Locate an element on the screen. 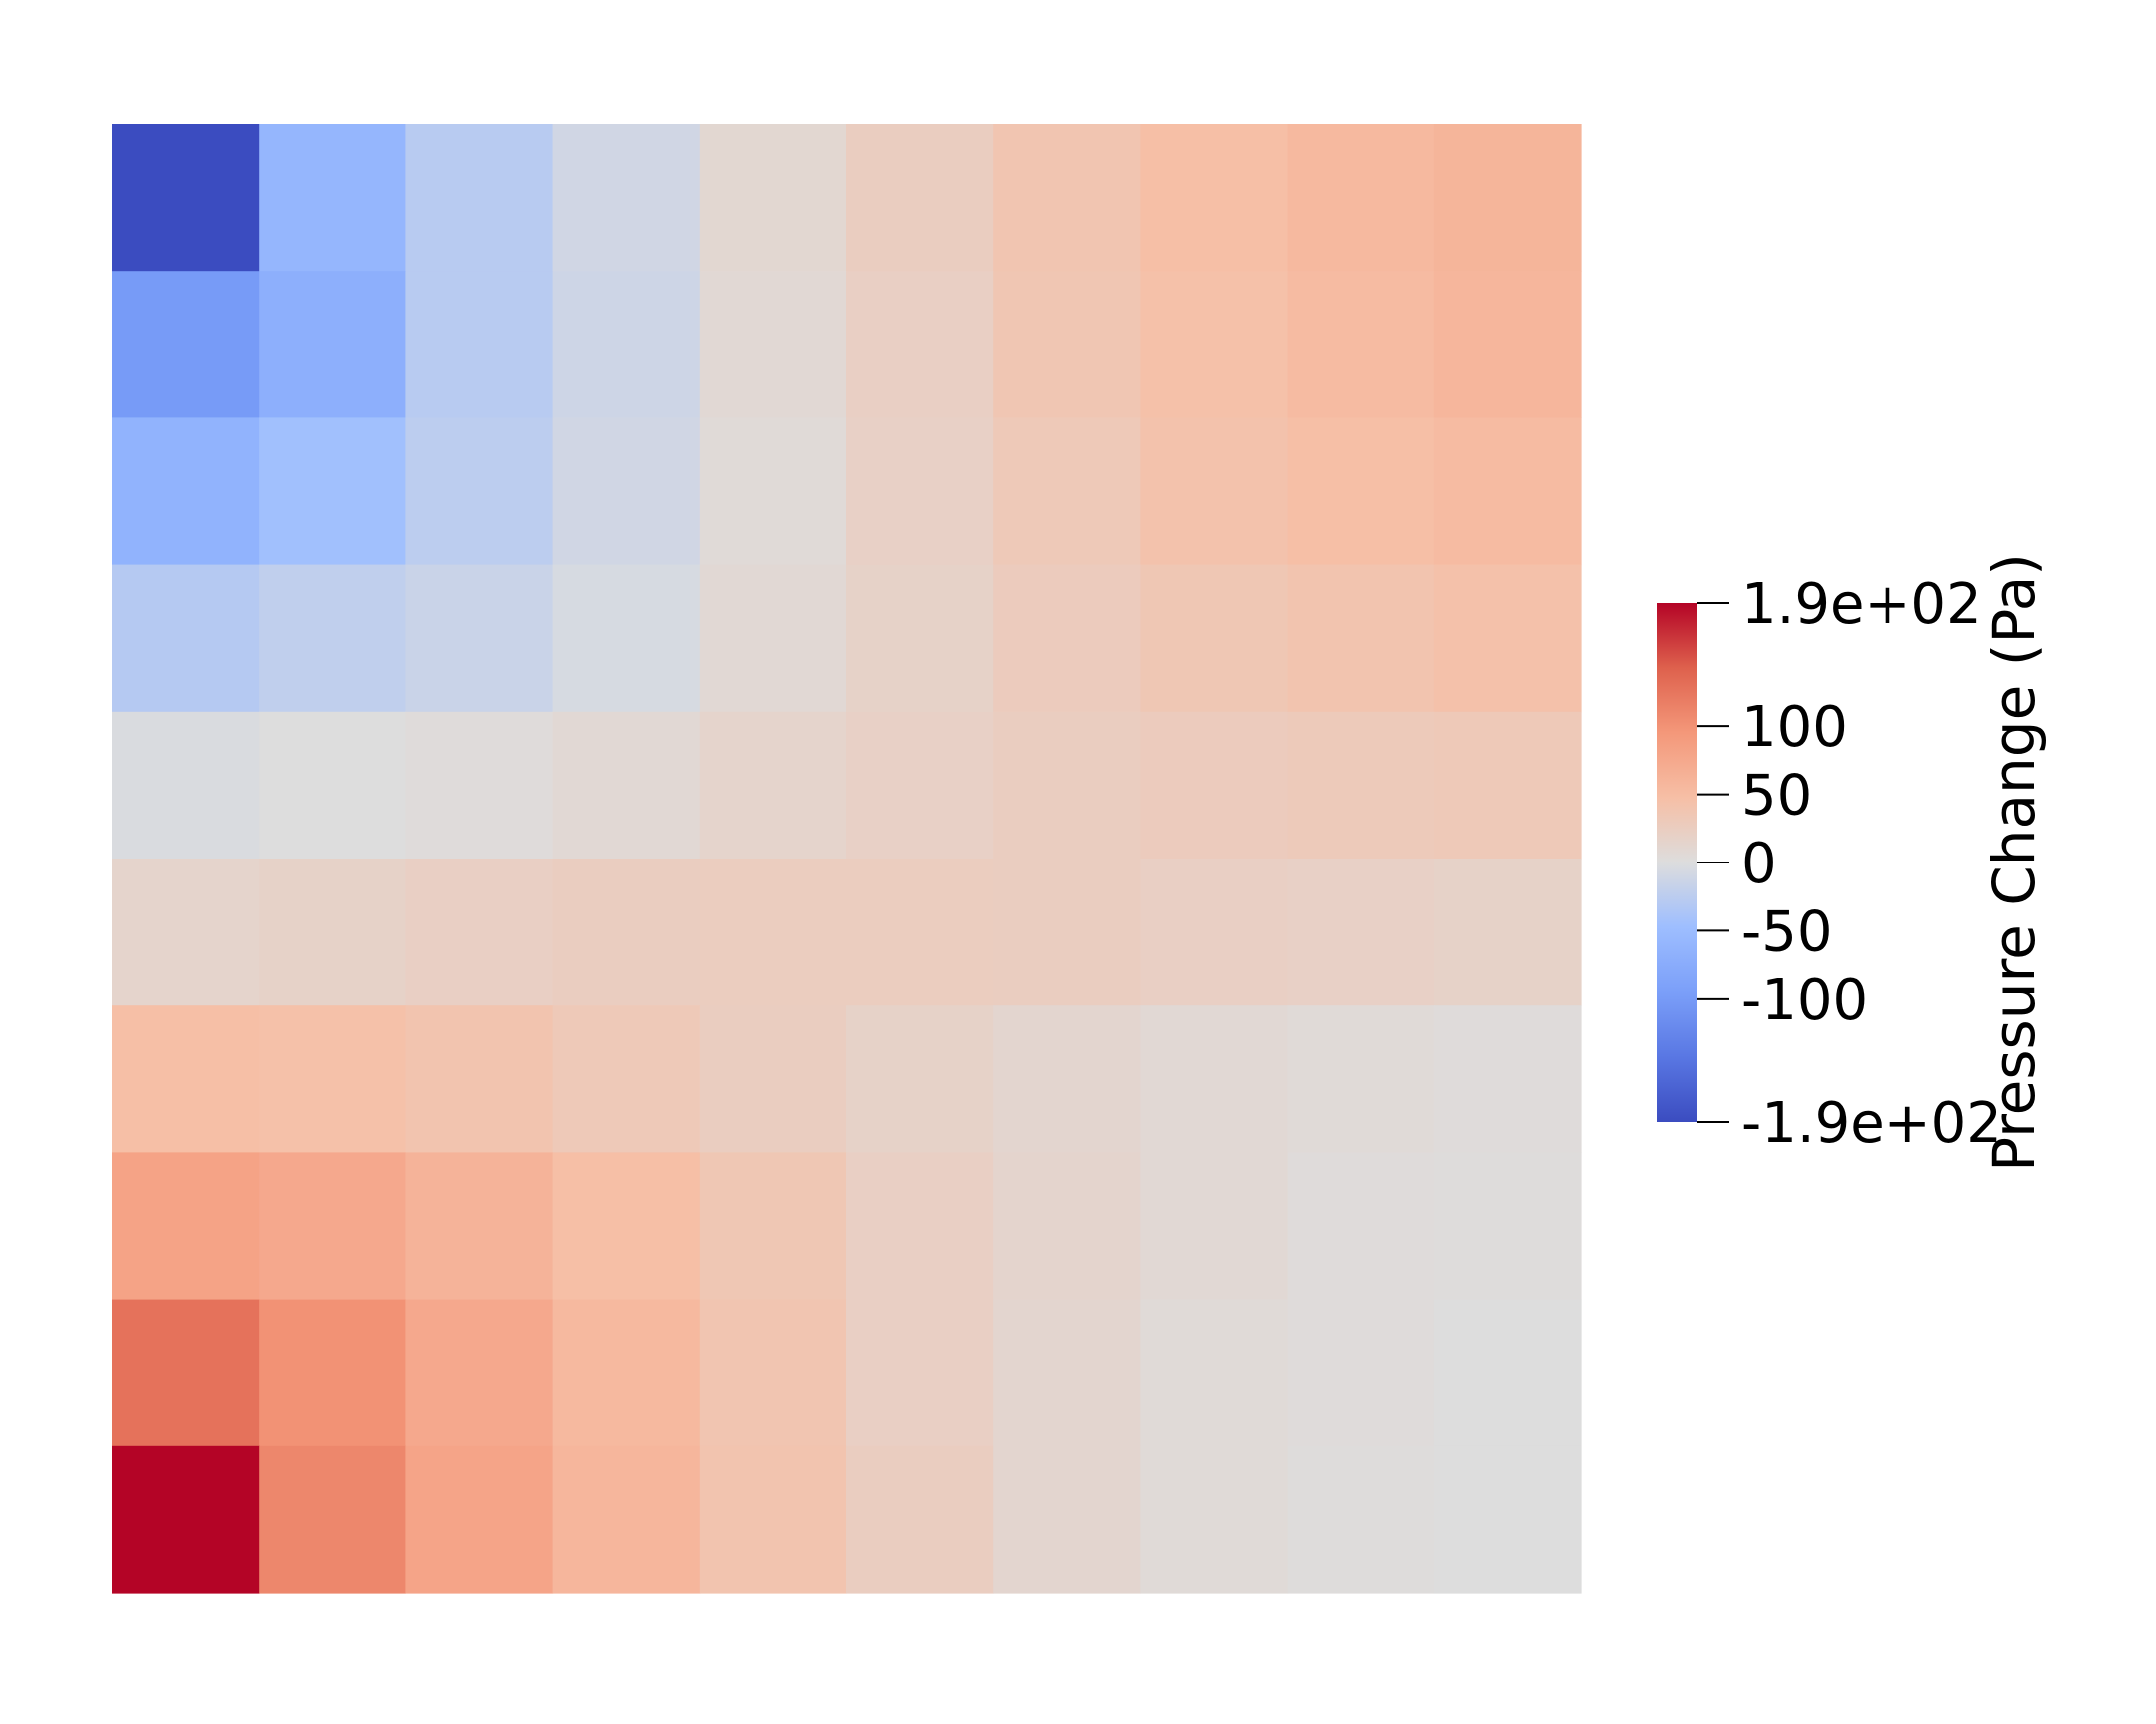 Image resolution: width=2156 pixels, height=1724 pixels. colorbar-tick-label: -100 is located at coordinates (1804, 1000).